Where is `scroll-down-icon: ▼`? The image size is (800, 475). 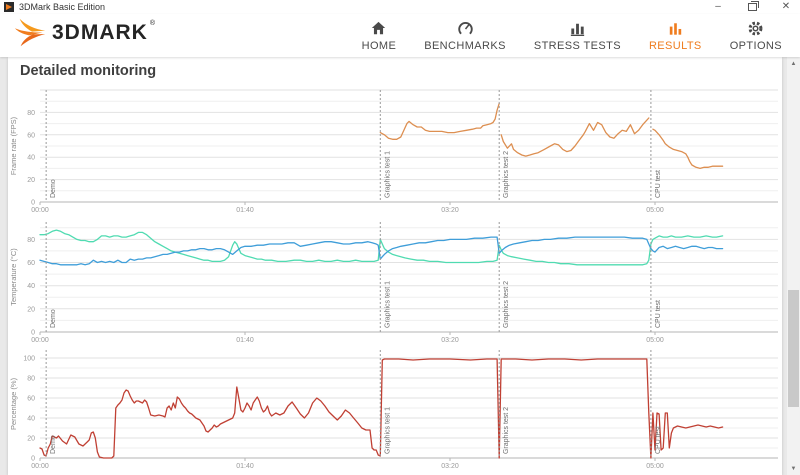
scroll-down-icon: ▼ is located at coordinates (793, 468).